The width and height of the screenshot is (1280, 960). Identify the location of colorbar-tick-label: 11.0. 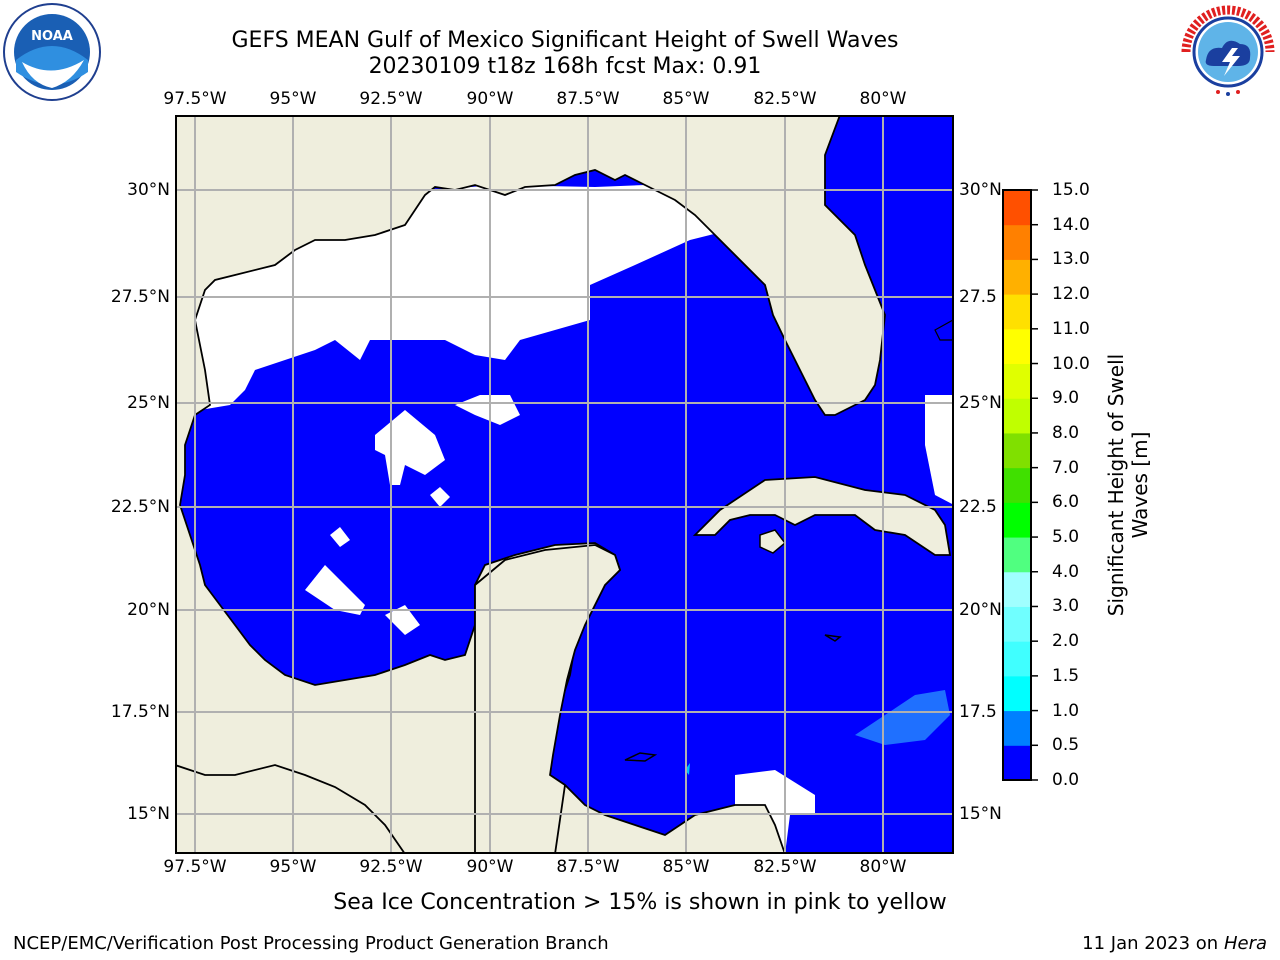
(1071, 328).